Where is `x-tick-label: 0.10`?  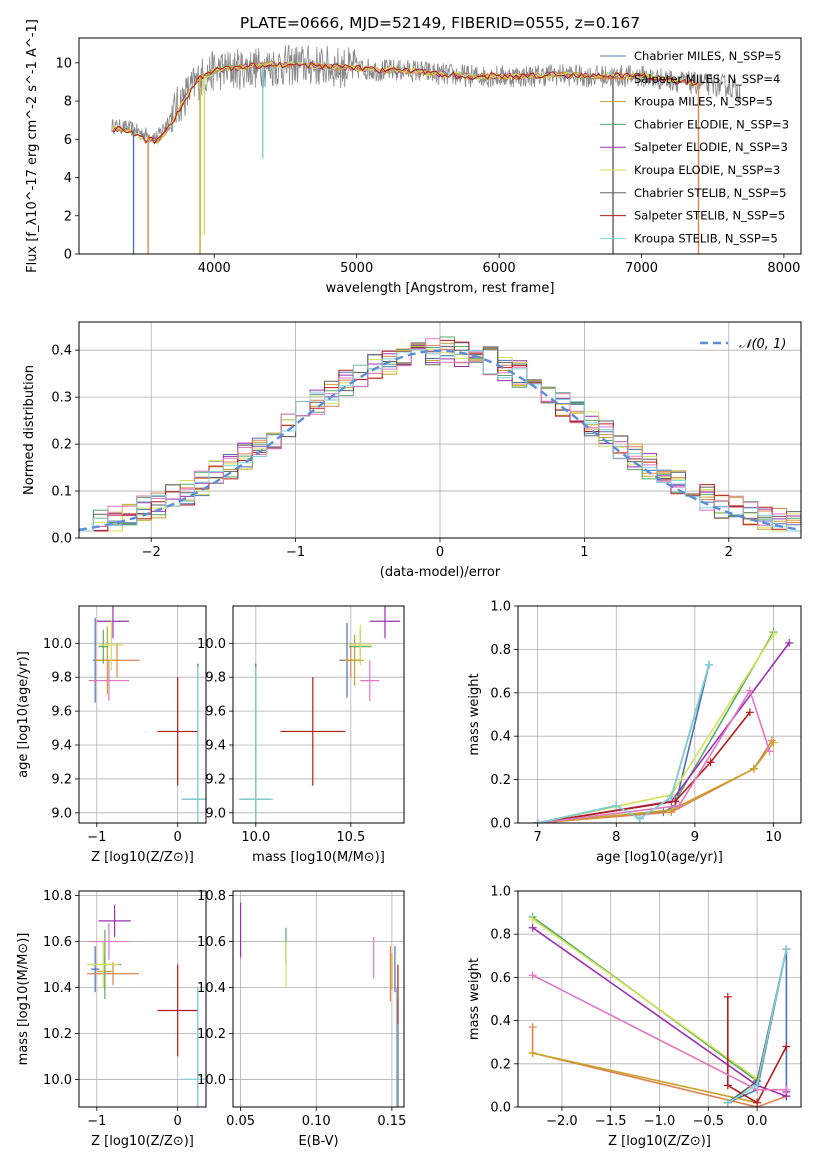
x-tick-label: 0.10 is located at coordinates (316, 1121).